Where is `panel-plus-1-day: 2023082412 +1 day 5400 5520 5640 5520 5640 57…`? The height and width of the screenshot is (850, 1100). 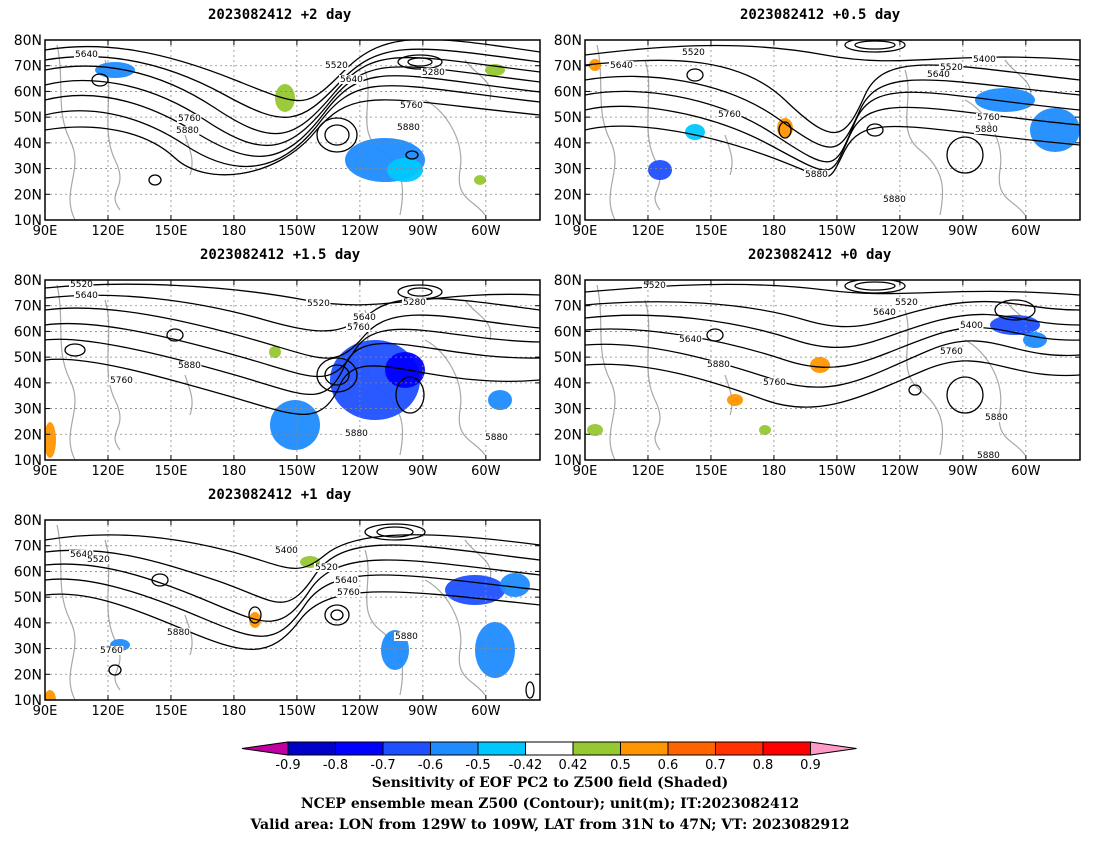
panel-plus-1-day: 2023082412 +1 day 5400 5520 5640 5520 5640 57… is located at coordinates (275, 602).